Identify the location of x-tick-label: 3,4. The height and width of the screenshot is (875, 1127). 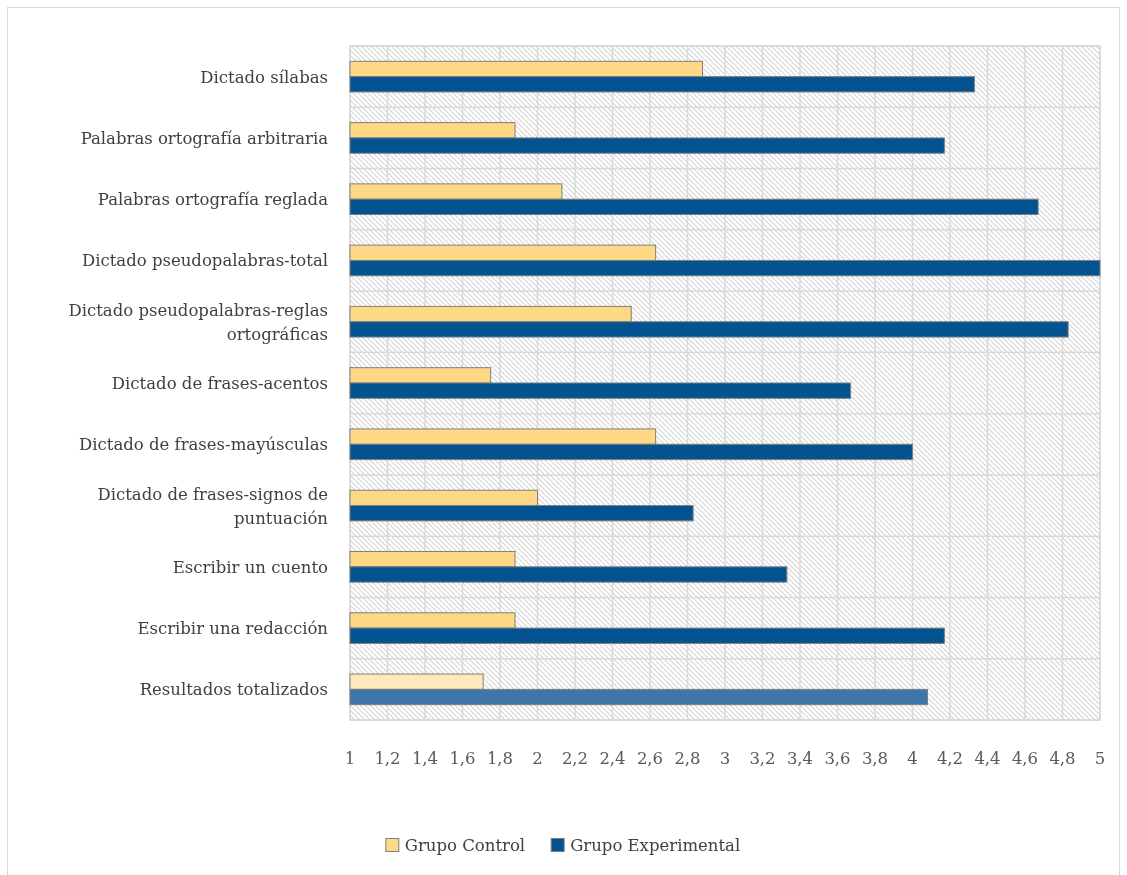
(800, 758).